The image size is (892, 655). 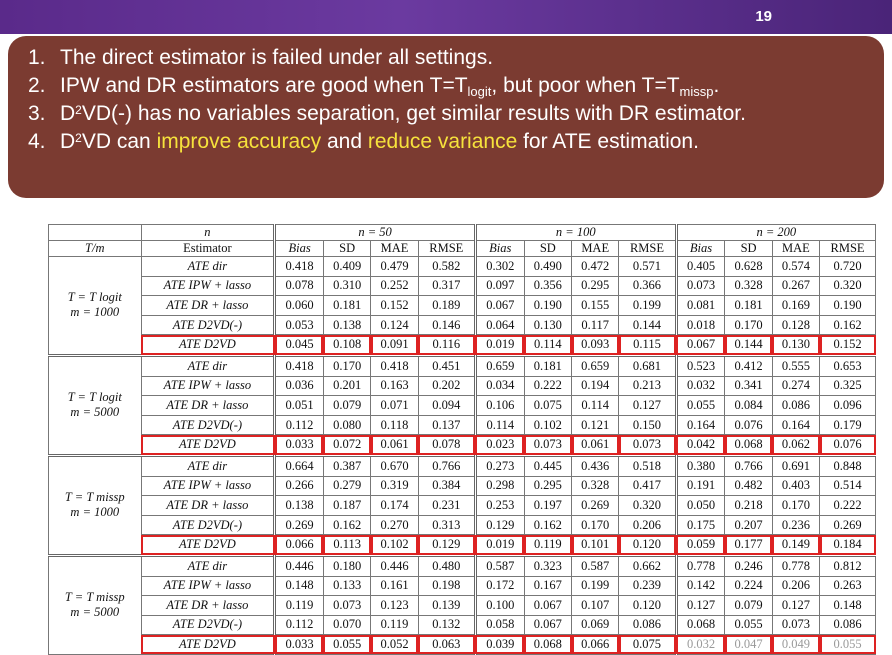 What do you see at coordinates (847, 586) in the screenshot?
I see `value-cell: 0.263` at bounding box center [847, 586].